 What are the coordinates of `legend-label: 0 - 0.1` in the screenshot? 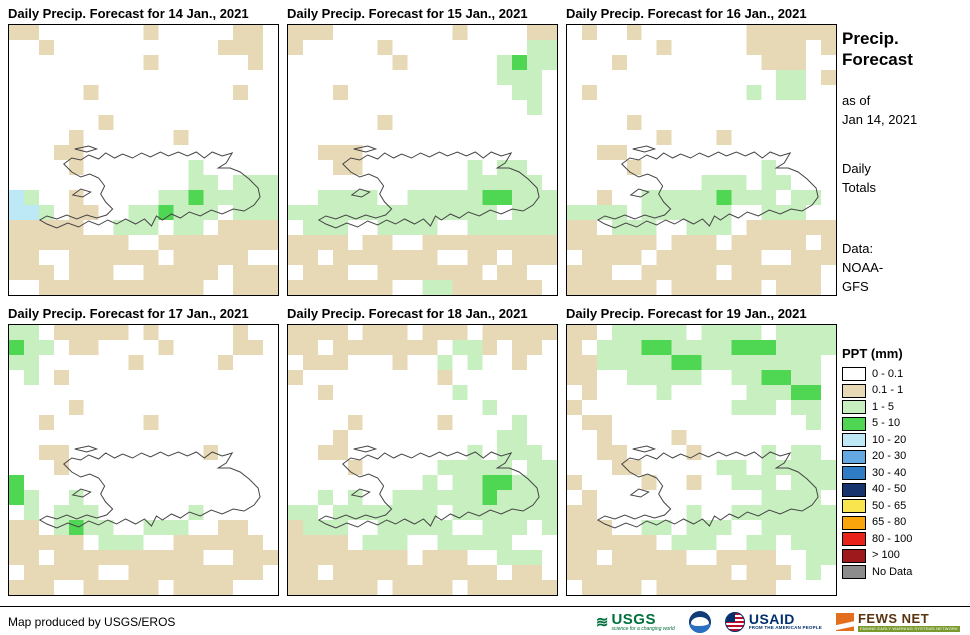 It's located at (888, 373).